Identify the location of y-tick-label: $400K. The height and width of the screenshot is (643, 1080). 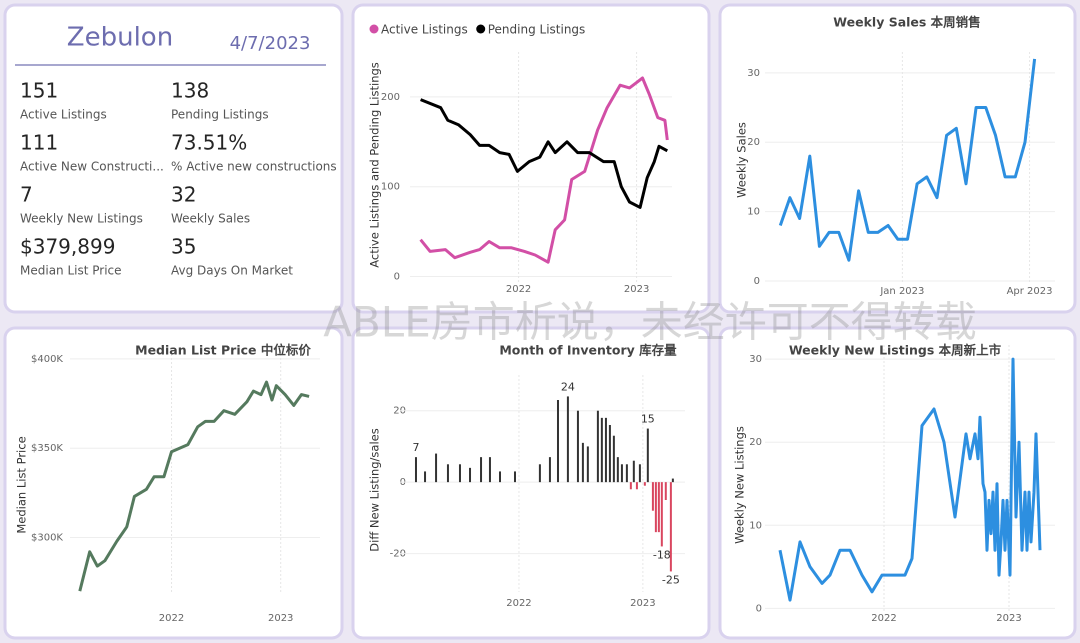
(47, 359).